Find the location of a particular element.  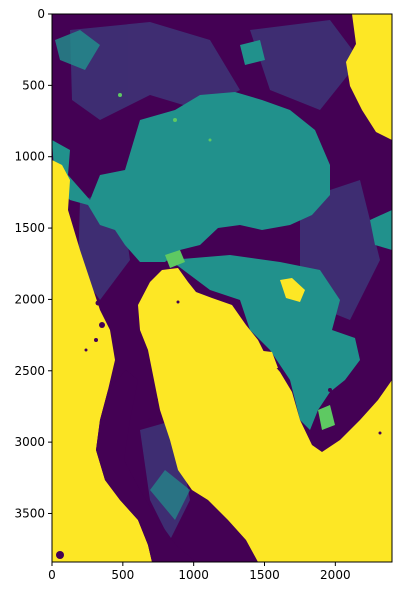

x-axis: 0 500 1000 1500 2000 is located at coordinates (199, 572).